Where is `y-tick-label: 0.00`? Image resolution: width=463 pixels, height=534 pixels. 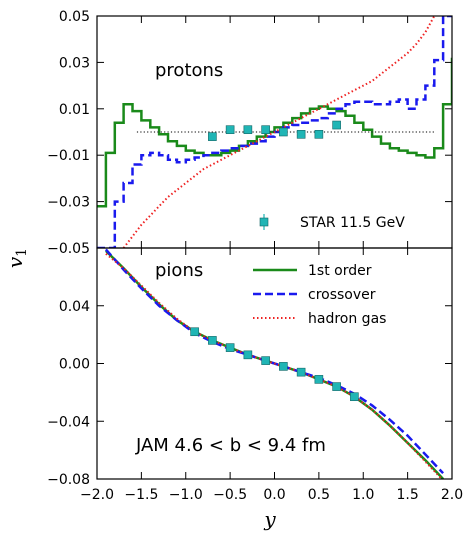 y-tick-label: 0.00 is located at coordinates (74, 365).